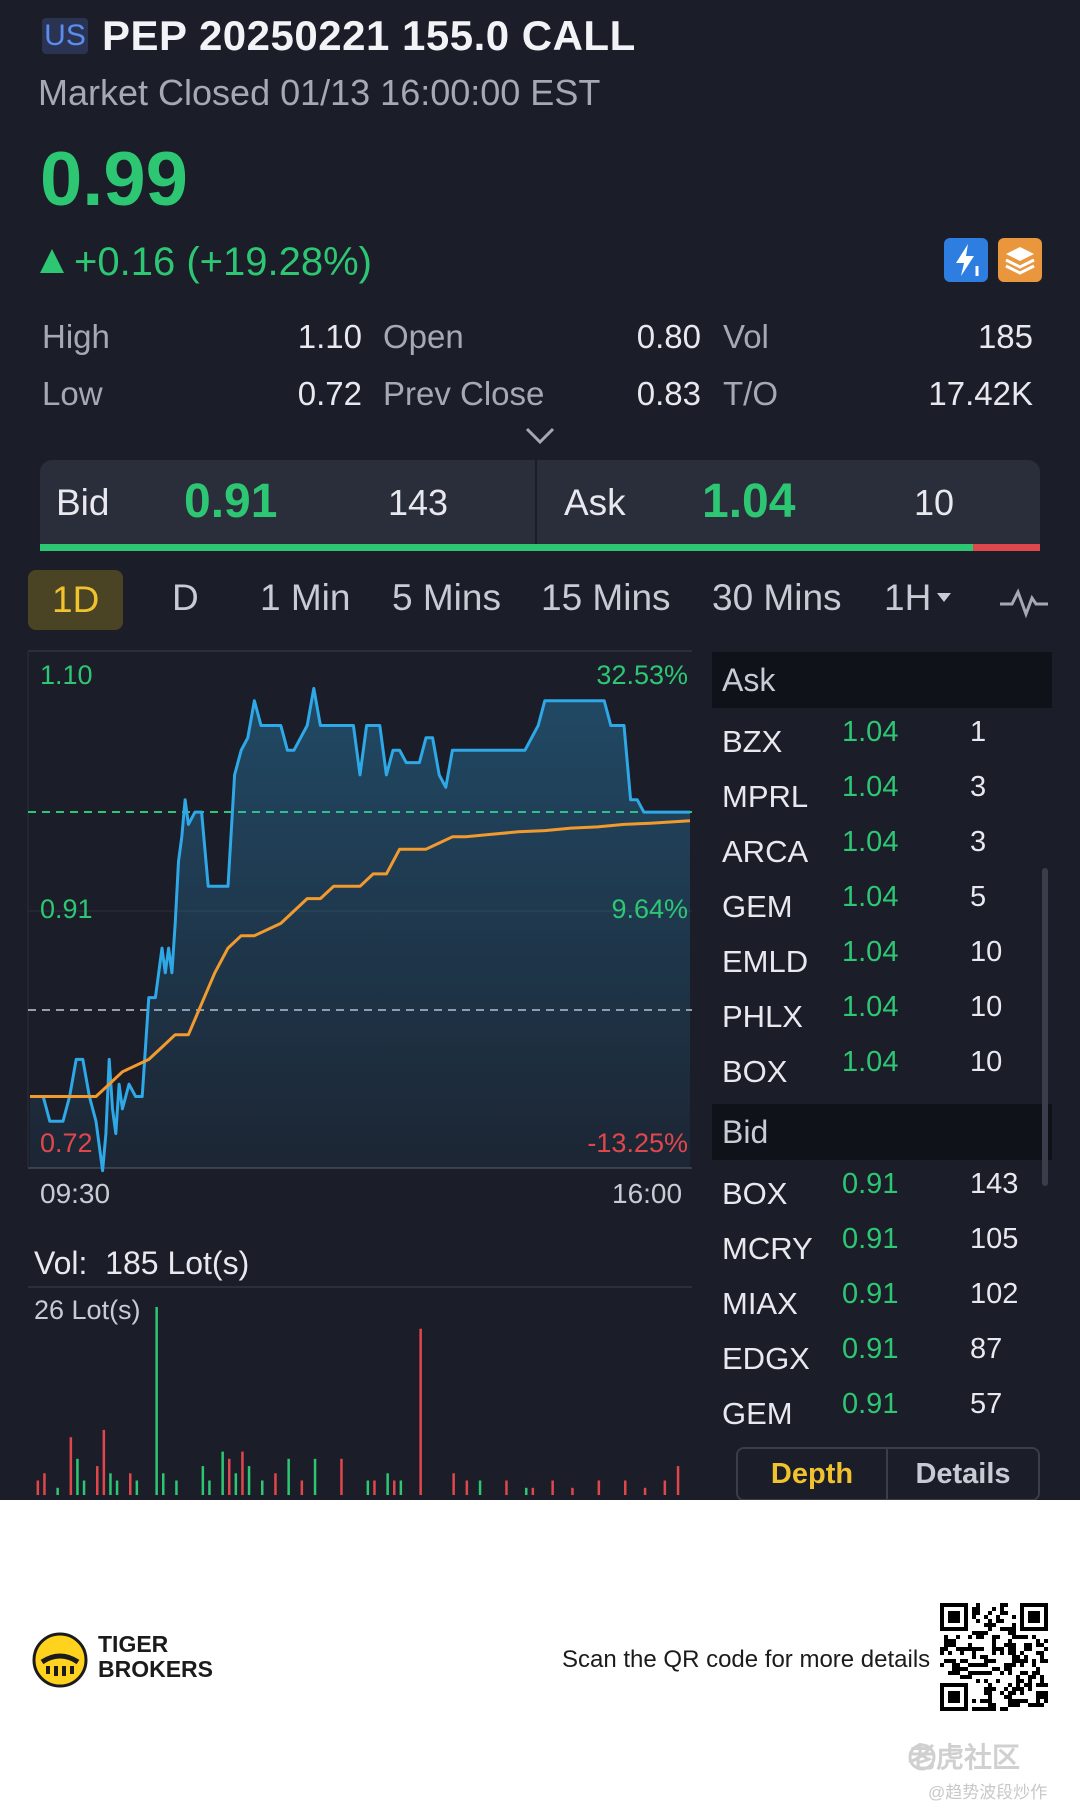  I want to click on bid-row: EDGX 0.91 87, so click(882, 1358).